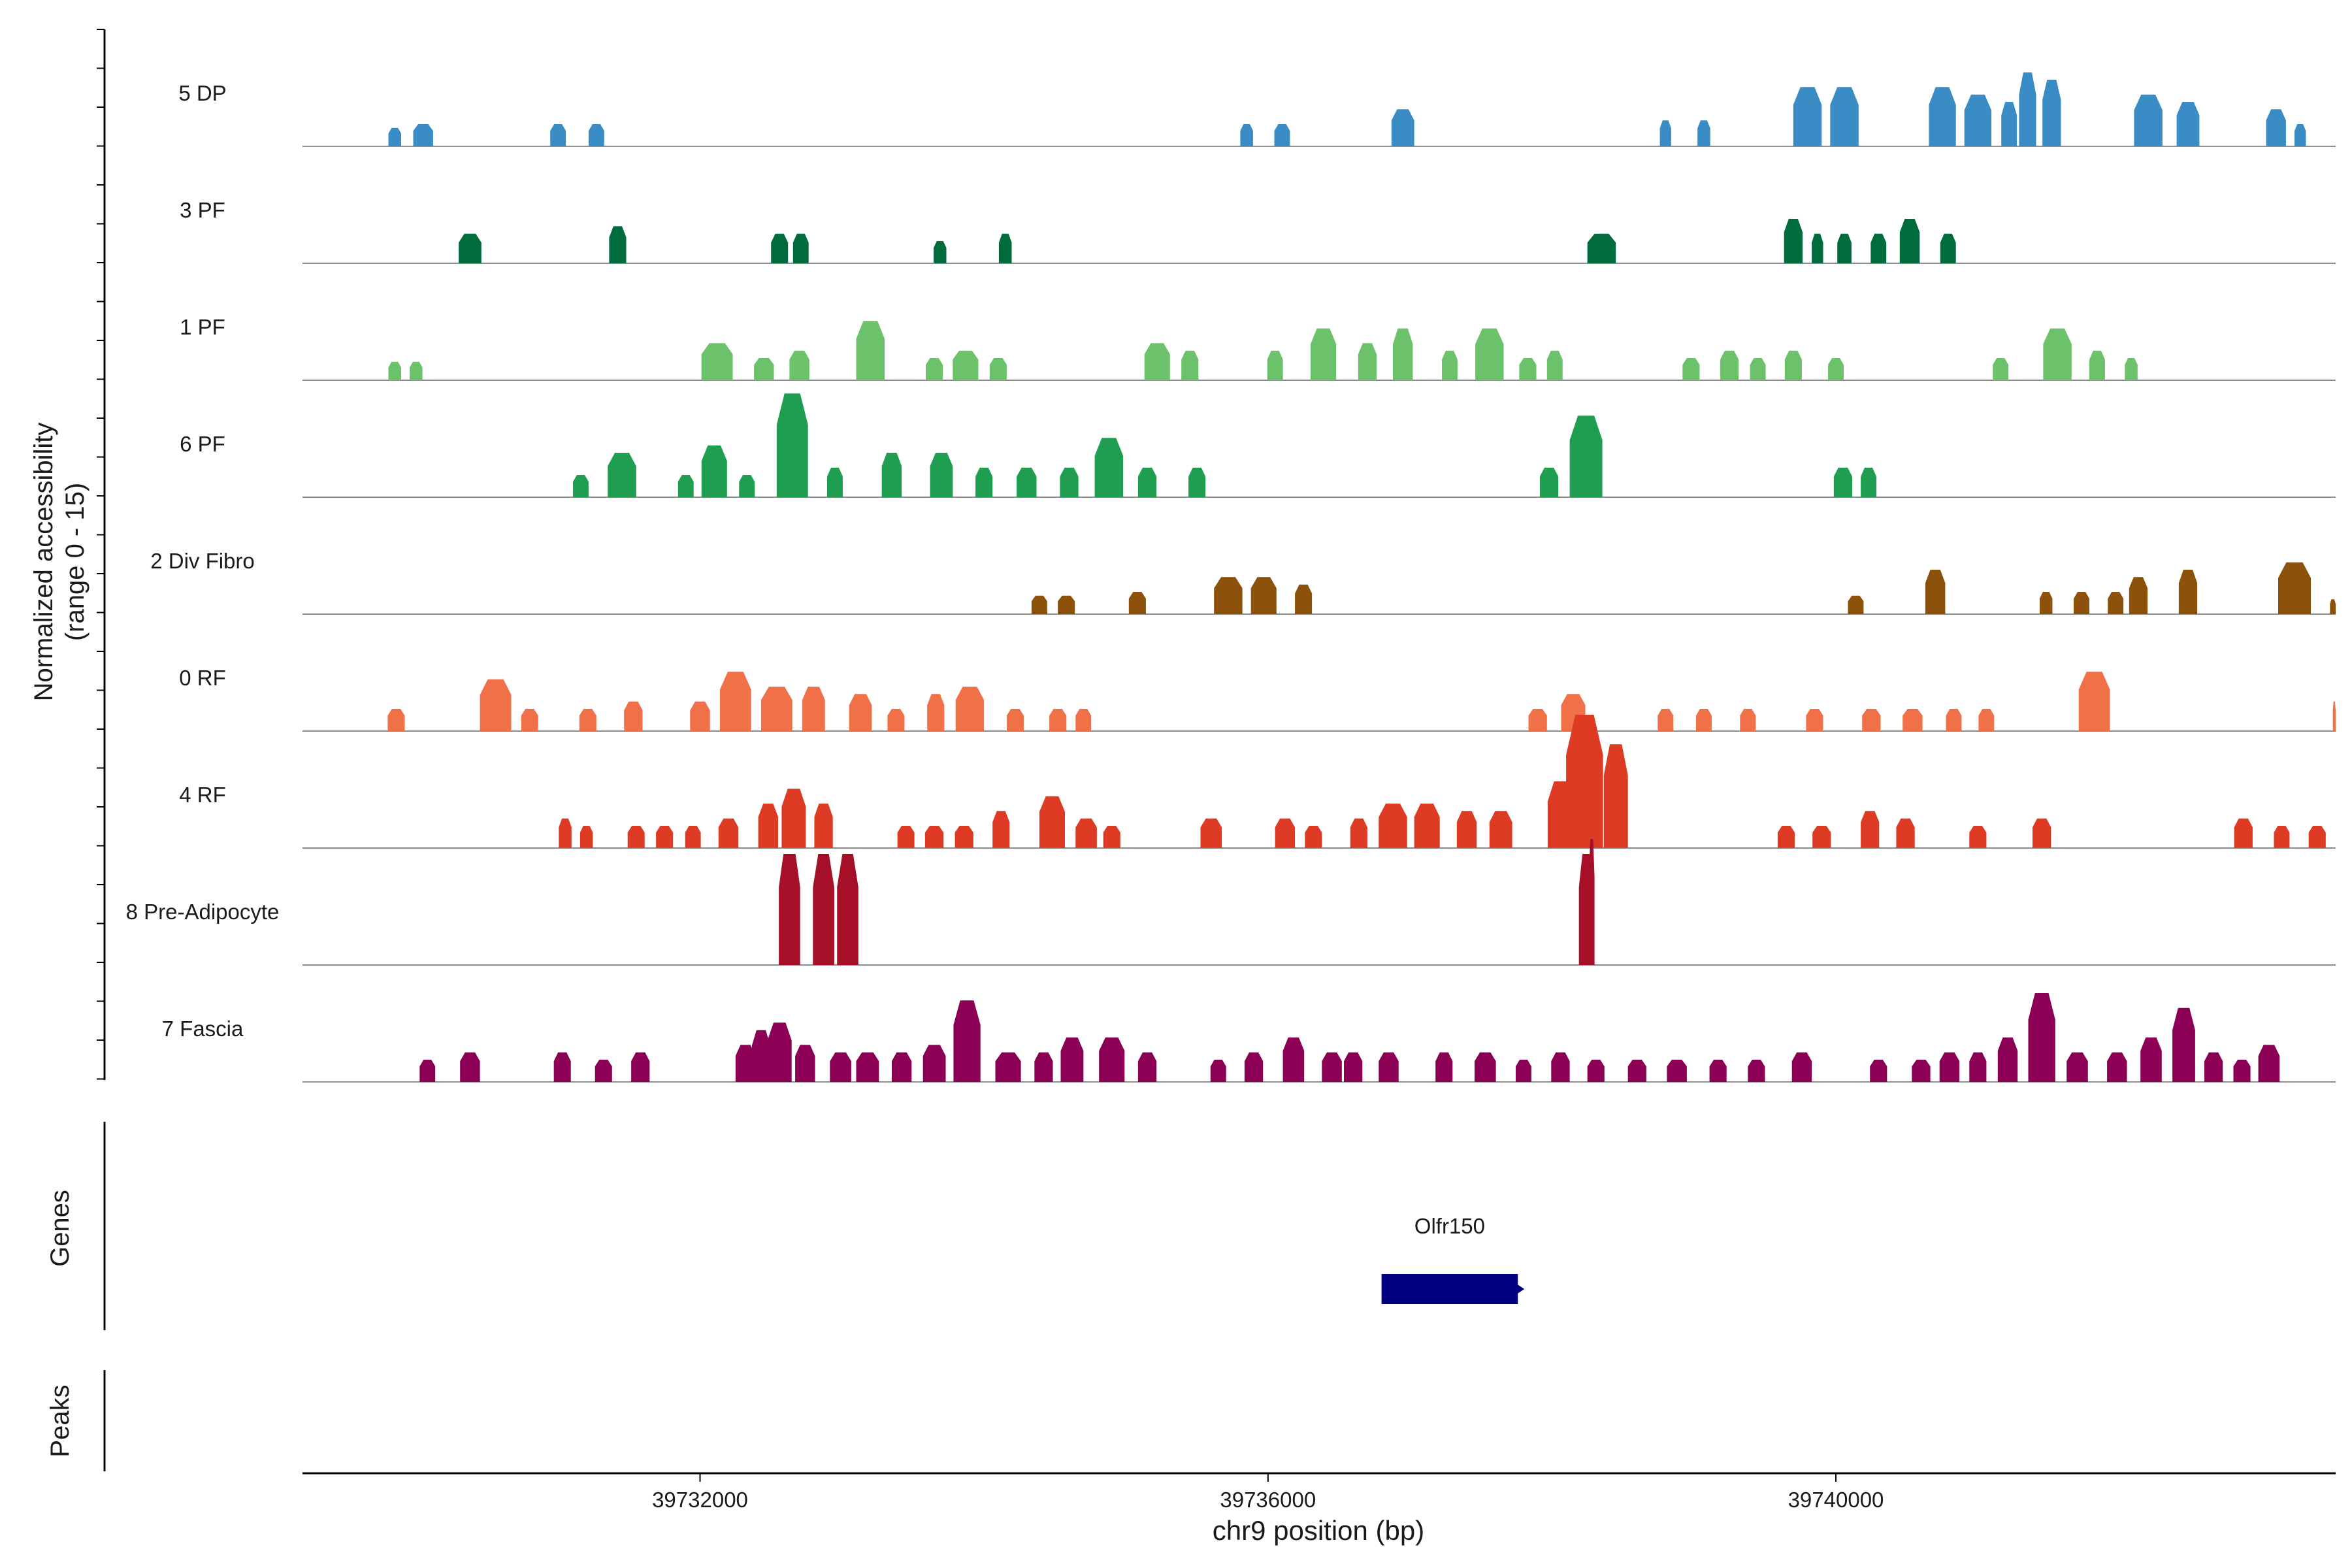 Image resolution: width=2352 pixels, height=1568 pixels. Describe the element at coordinates (1453, 1259) in the screenshot. I see `gene-annotations: Olfr150` at that location.